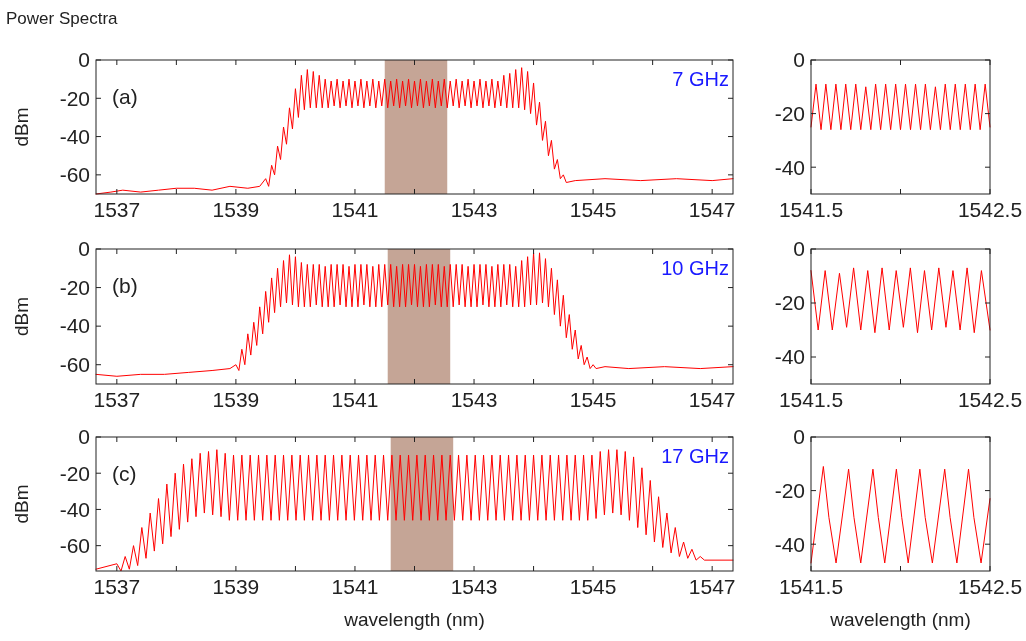 This screenshot has height=641, width=1026. What do you see at coordinates (125, 96) in the screenshot?
I see `annotation: (a)` at bounding box center [125, 96].